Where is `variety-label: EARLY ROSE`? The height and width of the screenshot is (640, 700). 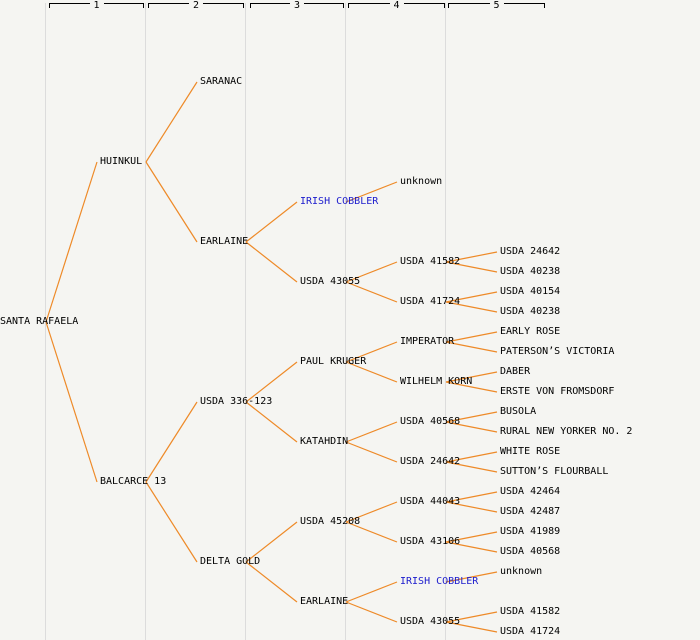
variety-label: EARLY ROSE is located at coordinates (530, 331).